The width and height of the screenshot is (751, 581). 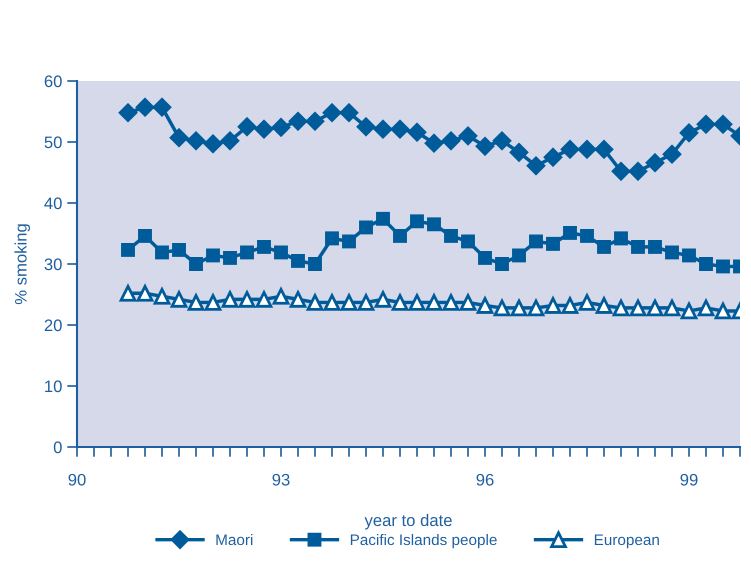 What do you see at coordinates (689, 480) in the screenshot?
I see `x-tick-label: 99` at bounding box center [689, 480].